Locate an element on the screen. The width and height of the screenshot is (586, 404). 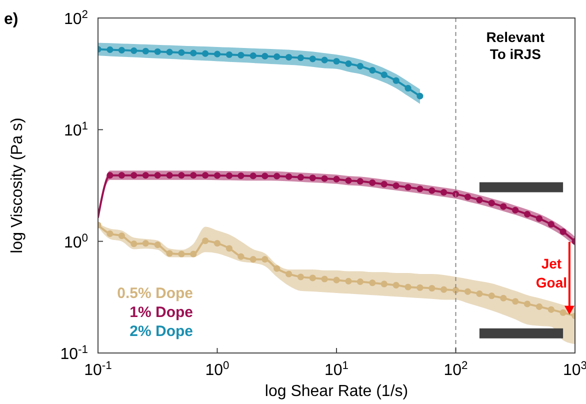
y-tick-label: 10$^{-1}$ is located at coordinates (74, 353).